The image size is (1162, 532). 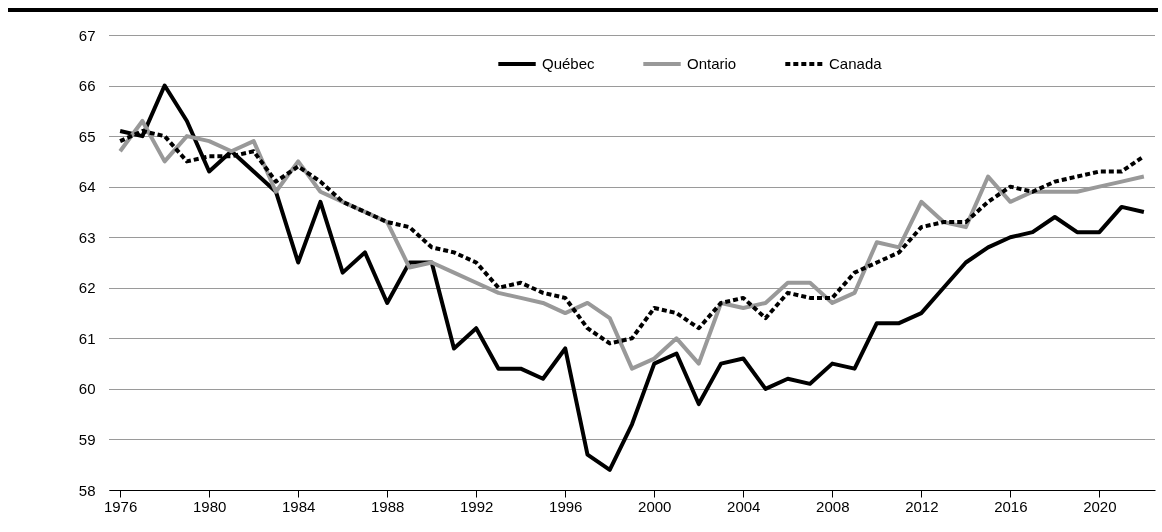 I want to click on y-tick-label: 63, so click(x=87, y=237).